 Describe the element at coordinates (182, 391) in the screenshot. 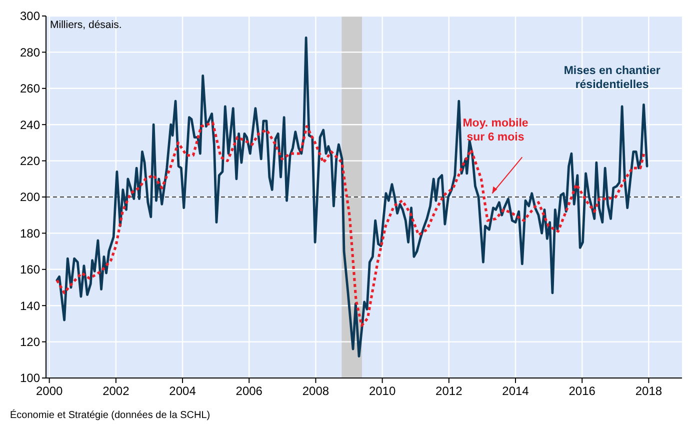

I see `x-tick-label: 2004` at that location.